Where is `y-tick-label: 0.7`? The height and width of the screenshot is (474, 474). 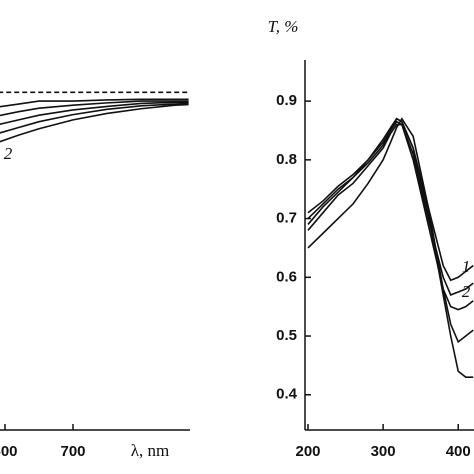
y-tick-label: 0.7 is located at coordinates (286, 218).